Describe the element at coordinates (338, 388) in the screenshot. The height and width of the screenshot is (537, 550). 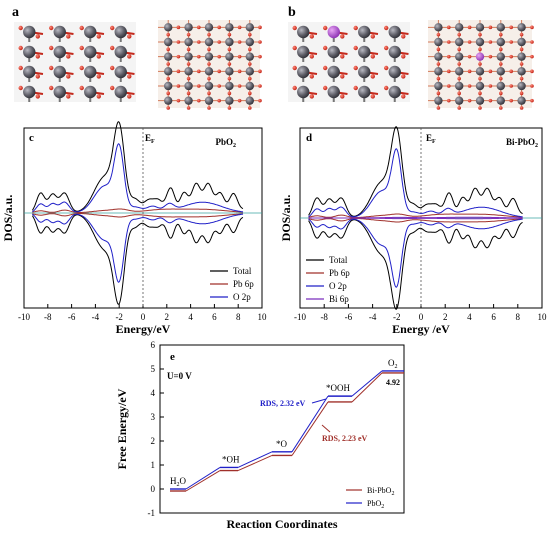
I see `step-label: *OOH` at that location.